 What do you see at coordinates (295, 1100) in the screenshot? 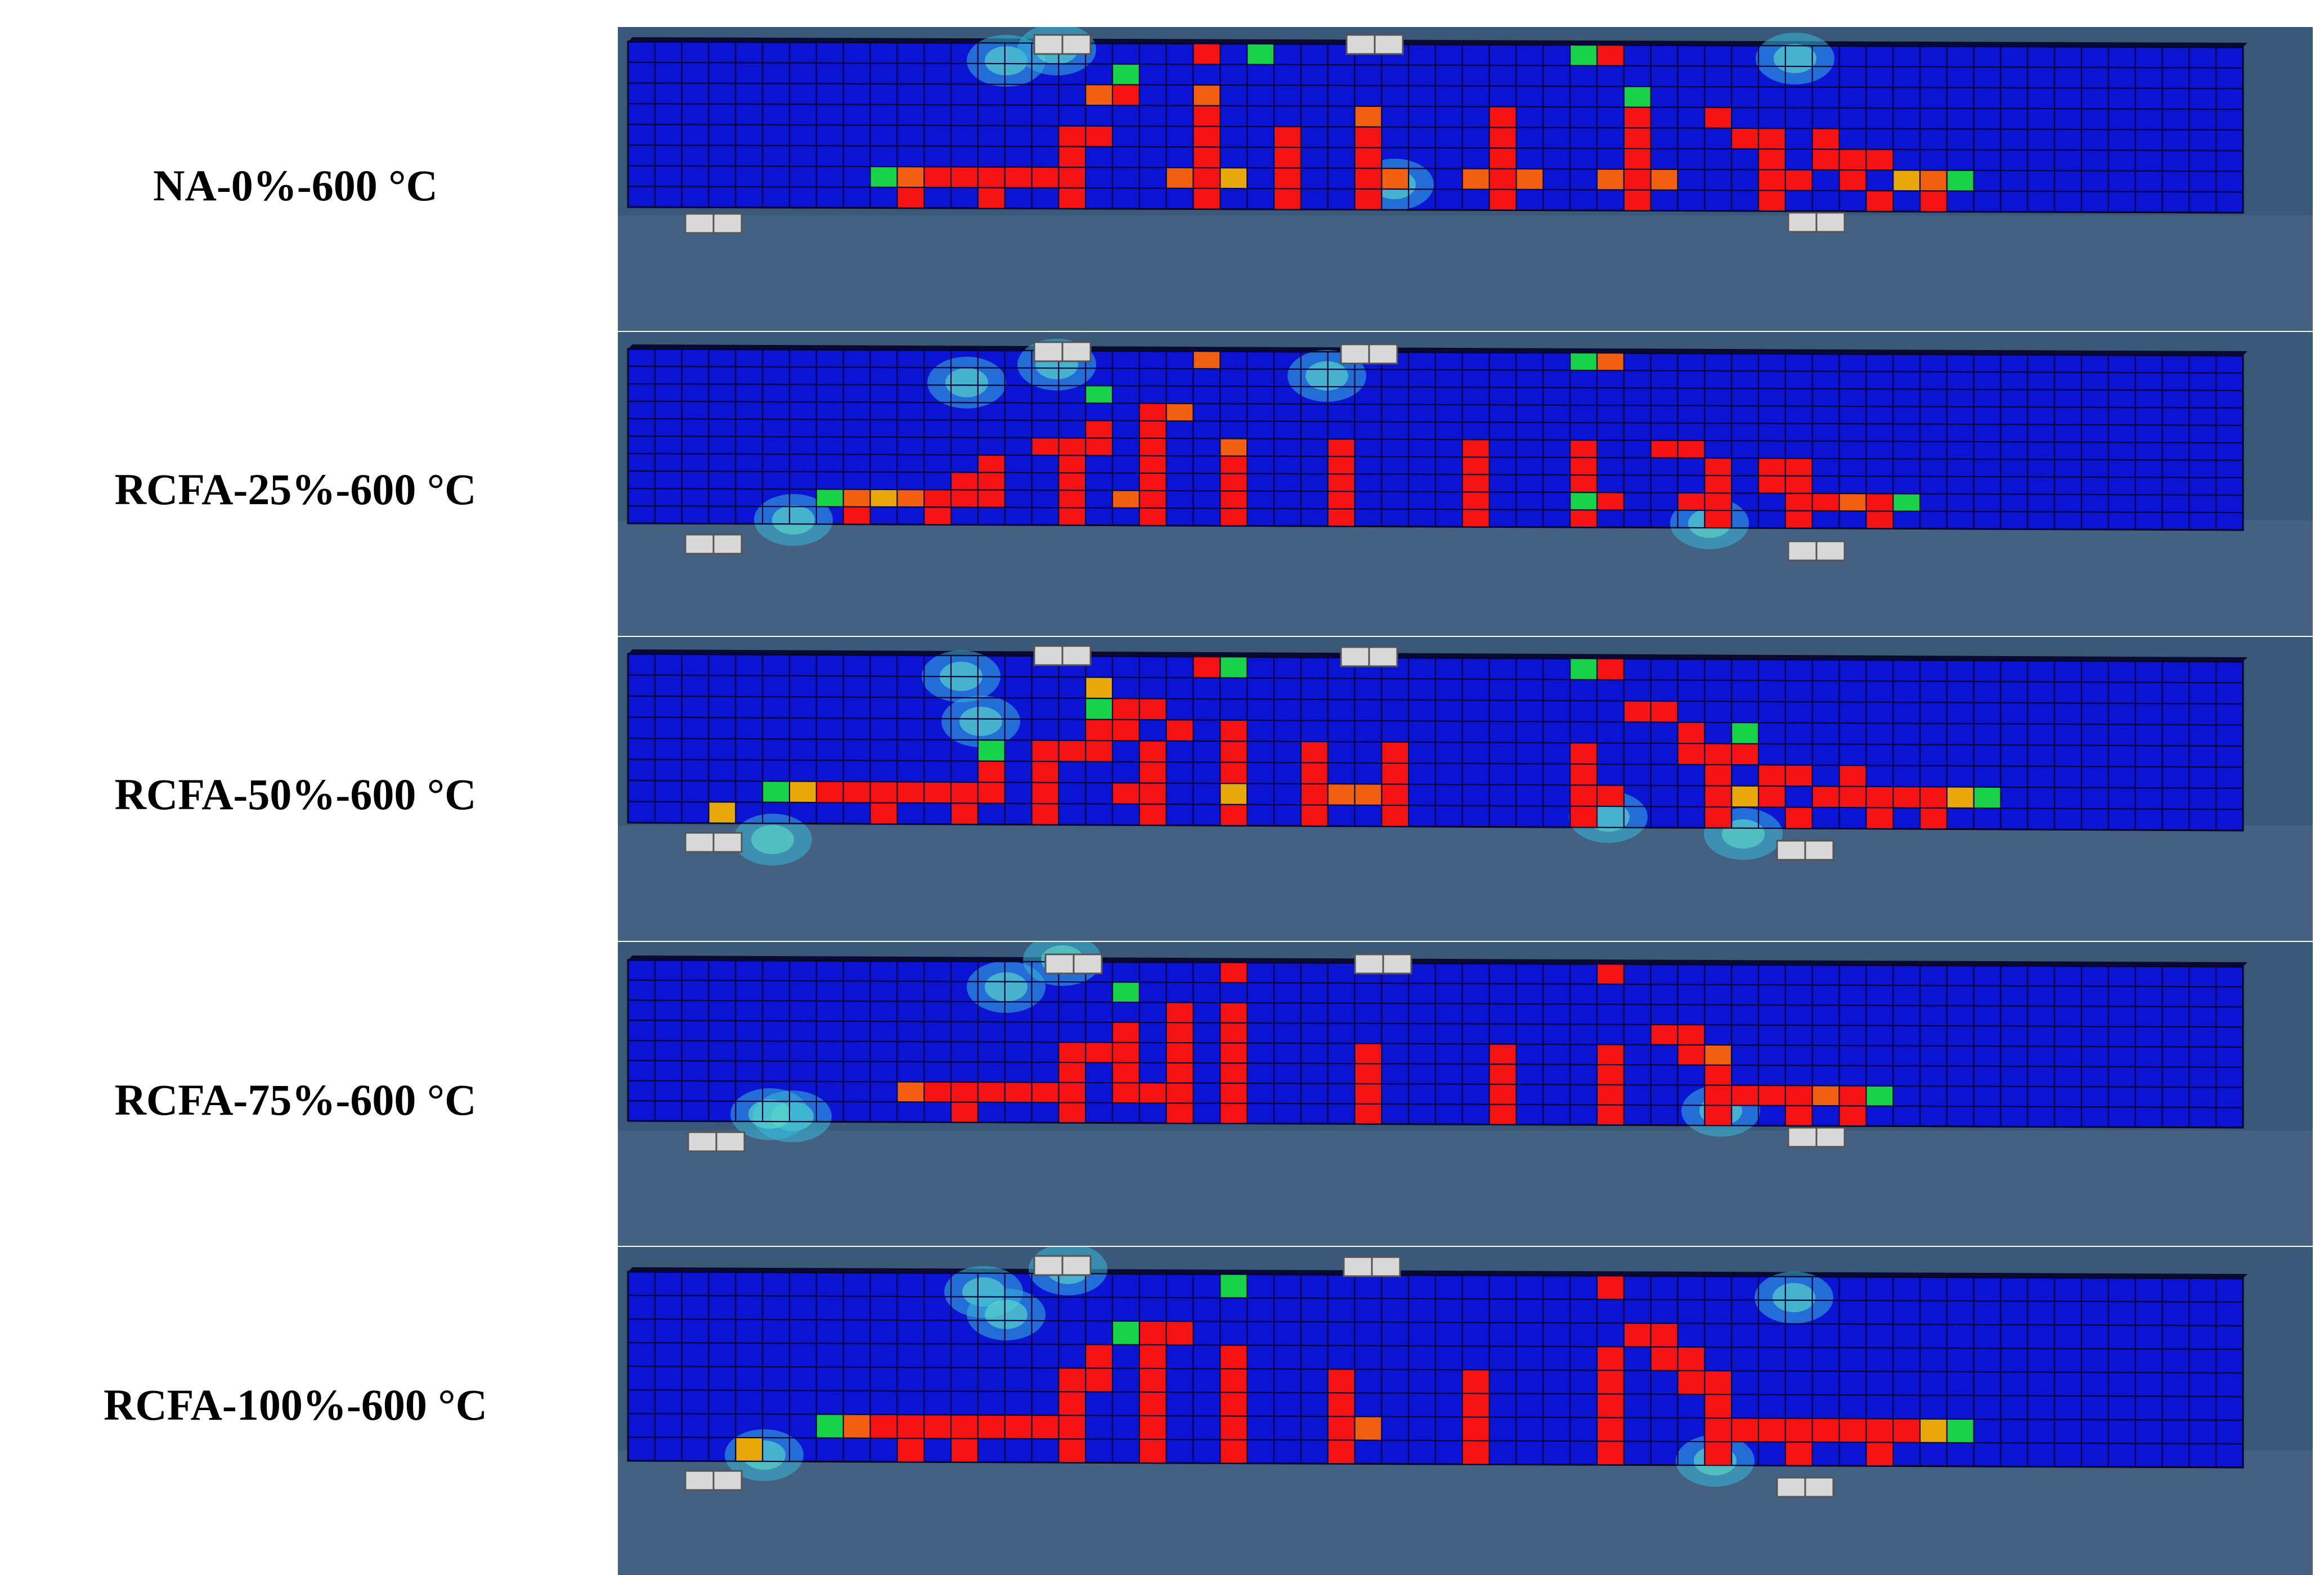
I see `panel-label-rcfa-75: RCFA-75%-600 °C` at bounding box center [295, 1100].